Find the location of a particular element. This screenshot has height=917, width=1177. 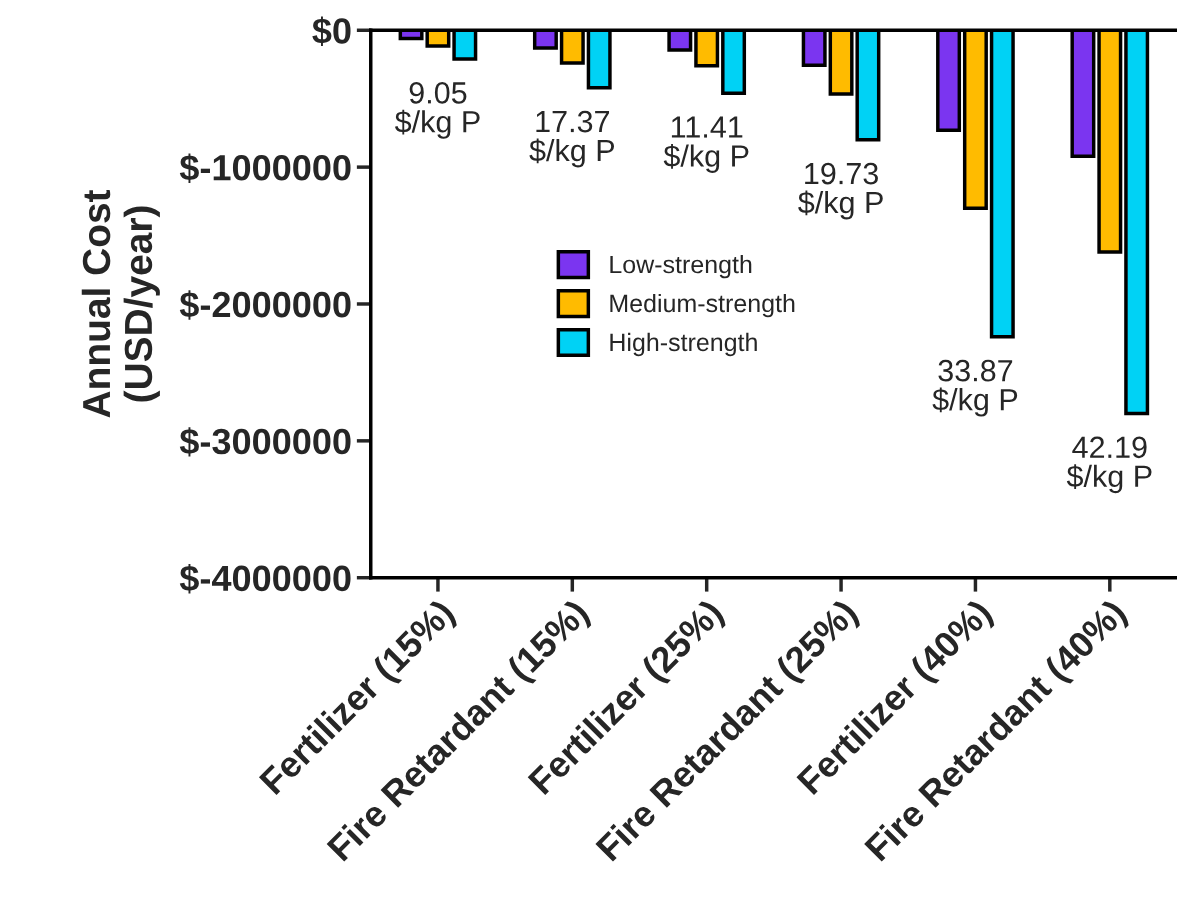

y-tick-label: $-1000000 is located at coordinates (265, 168).